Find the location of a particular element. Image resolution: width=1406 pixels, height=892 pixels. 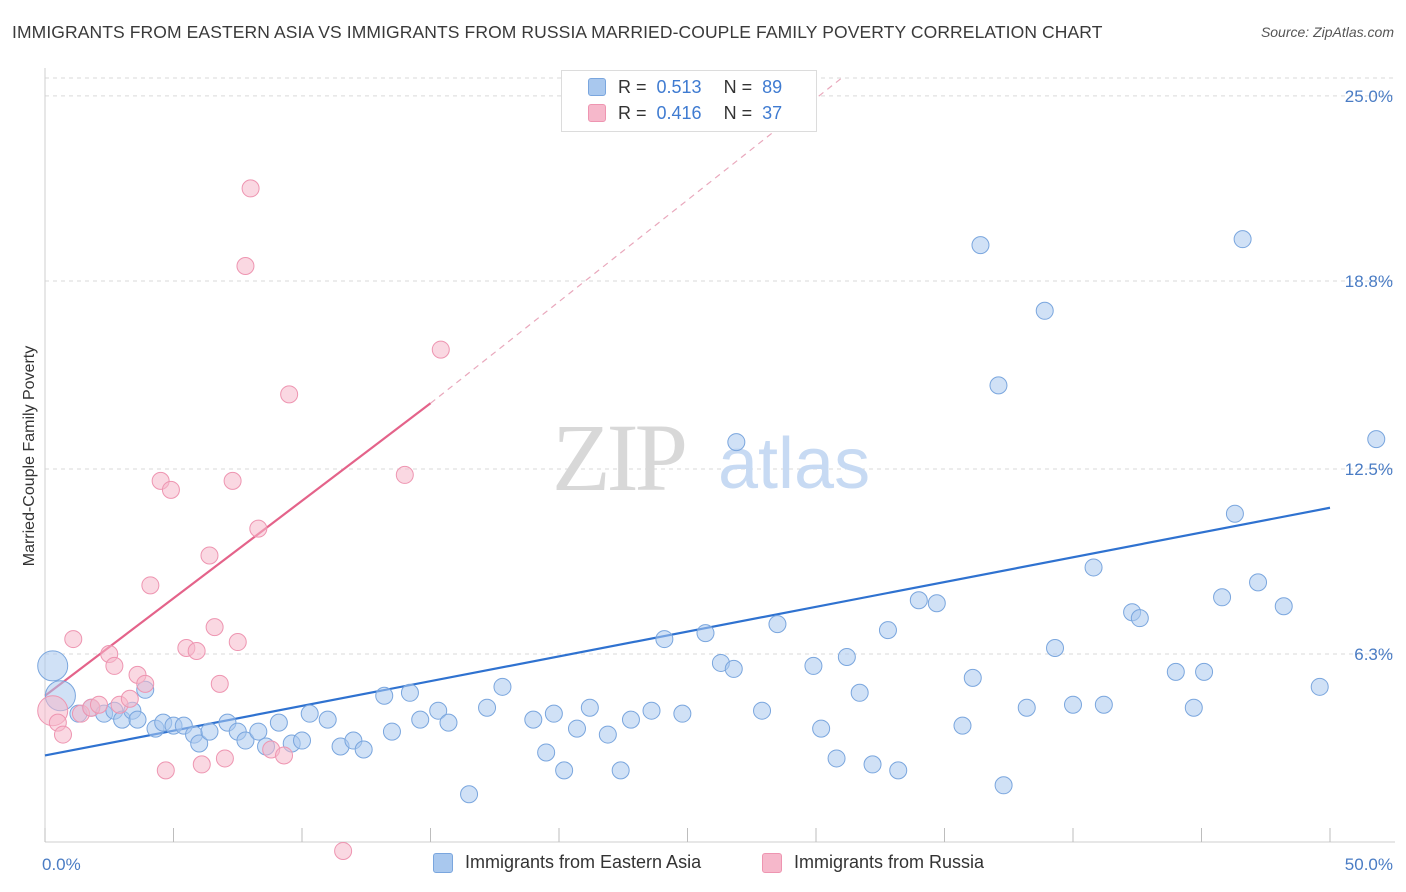

legend-r-label: R = is located at coordinates (632, 112).